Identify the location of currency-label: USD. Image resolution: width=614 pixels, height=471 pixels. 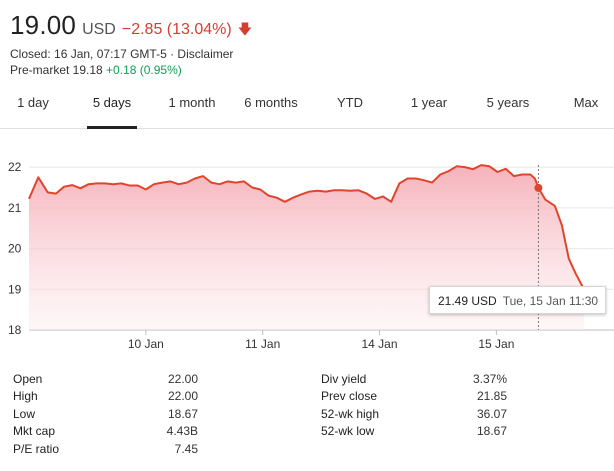
(99, 29).